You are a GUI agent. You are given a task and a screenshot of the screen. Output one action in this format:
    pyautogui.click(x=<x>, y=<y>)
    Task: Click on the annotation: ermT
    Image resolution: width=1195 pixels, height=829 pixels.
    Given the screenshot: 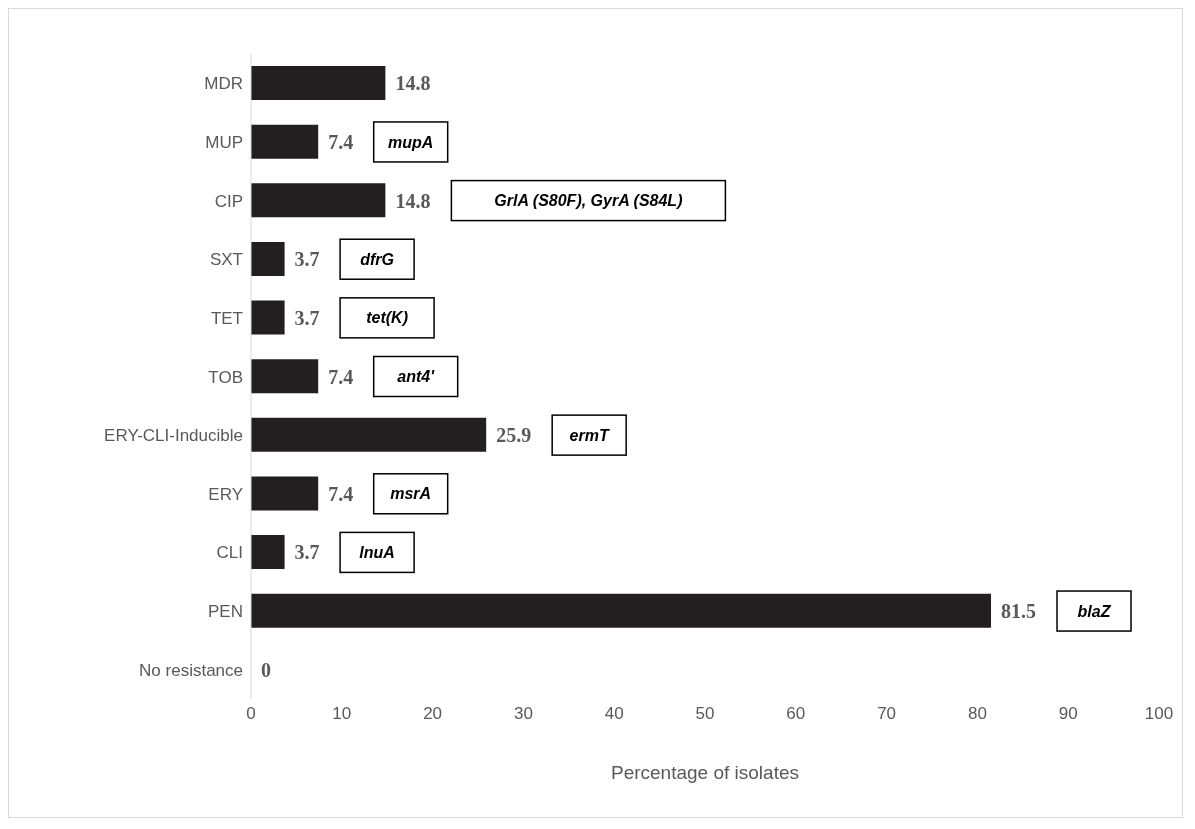 What is the action you would take?
    pyautogui.click(x=589, y=435)
    